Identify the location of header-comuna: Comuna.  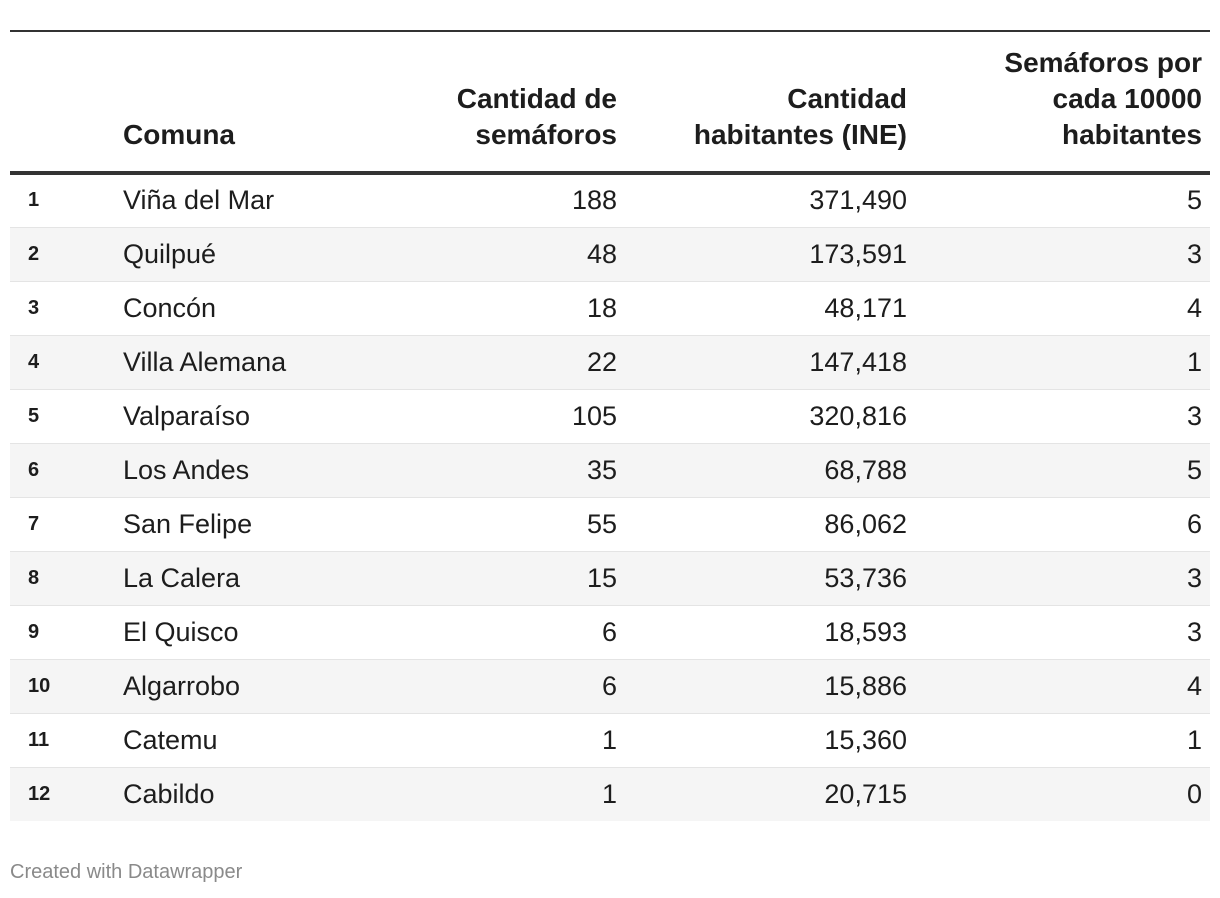
(252, 102).